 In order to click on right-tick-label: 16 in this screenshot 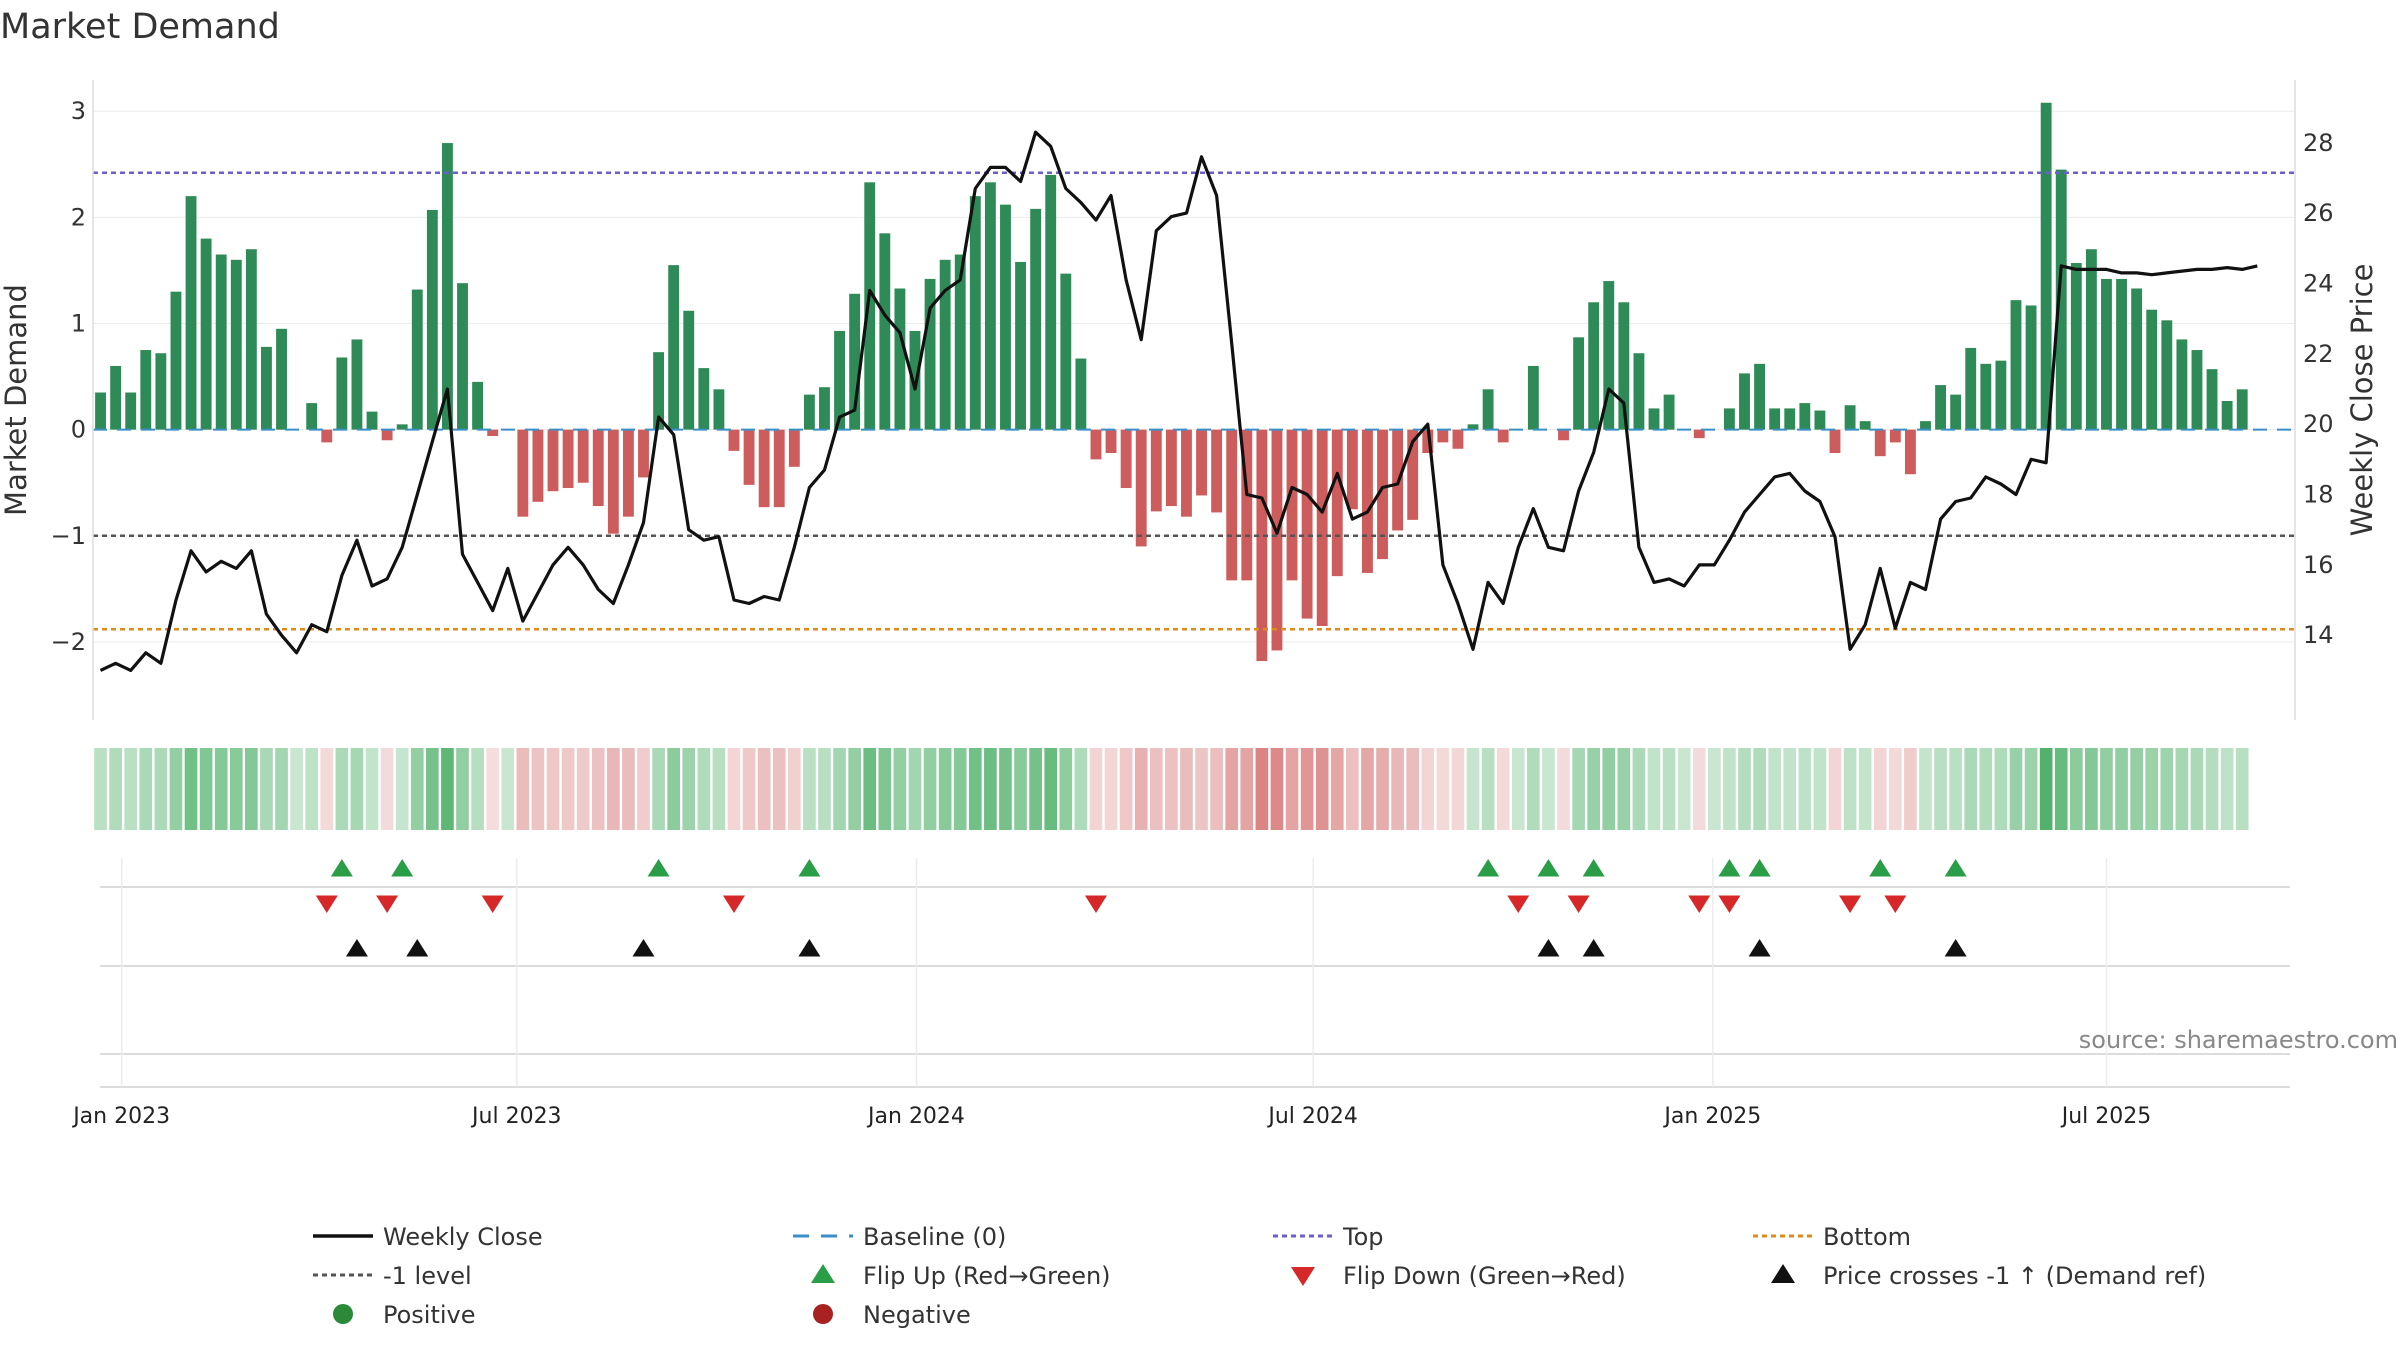, I will do `click(2318, 565)`.